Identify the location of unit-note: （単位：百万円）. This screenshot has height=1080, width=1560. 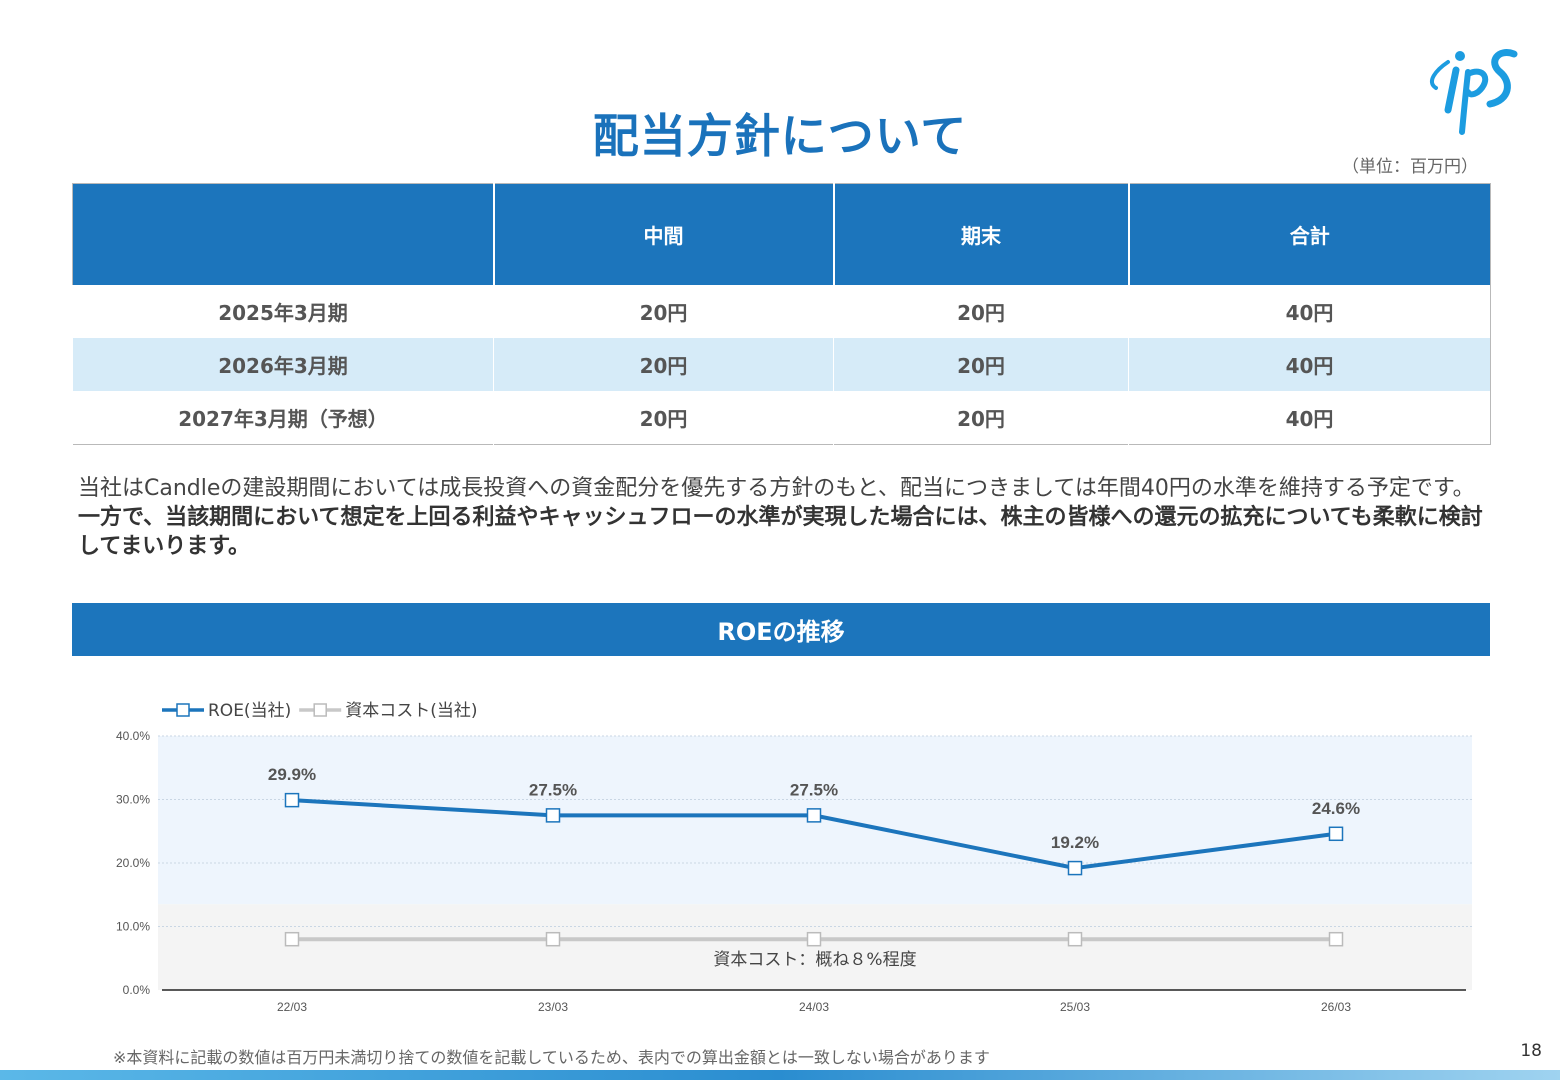
(1410, 167).